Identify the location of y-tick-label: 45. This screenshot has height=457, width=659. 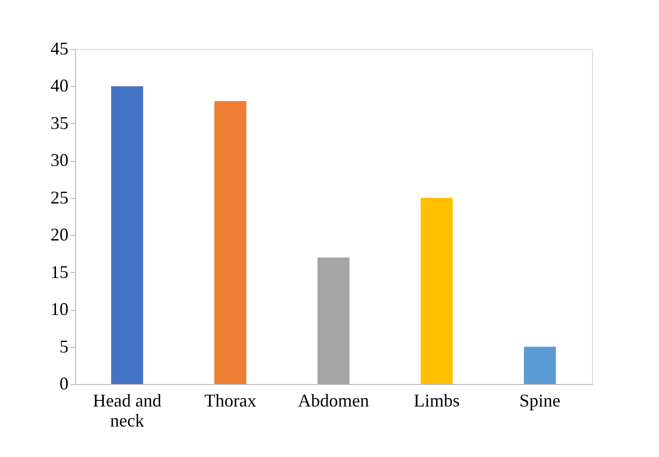
(59, 48).